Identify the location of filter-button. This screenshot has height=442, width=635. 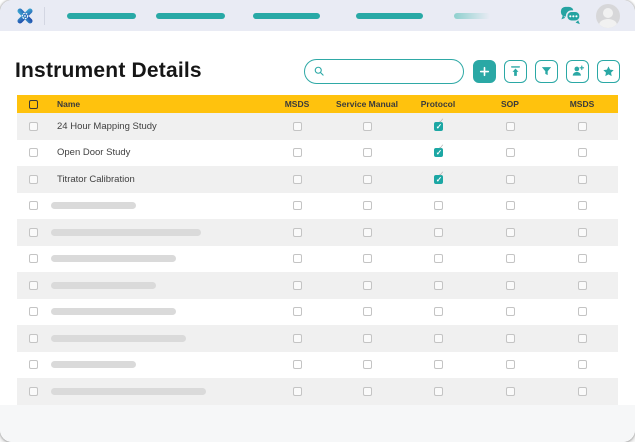
(546, 71).